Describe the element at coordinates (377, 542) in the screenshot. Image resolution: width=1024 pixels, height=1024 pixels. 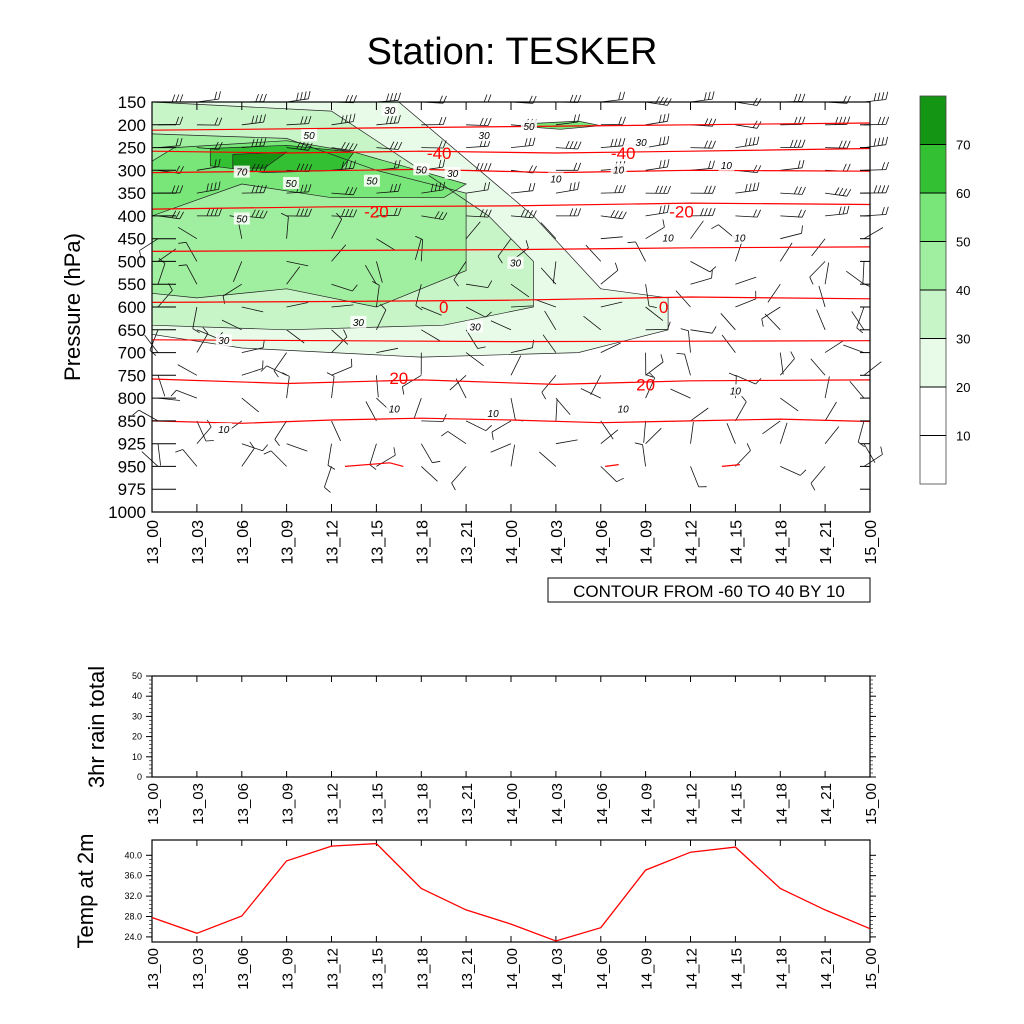
I see `time-tick-label: 13_15` at that location.